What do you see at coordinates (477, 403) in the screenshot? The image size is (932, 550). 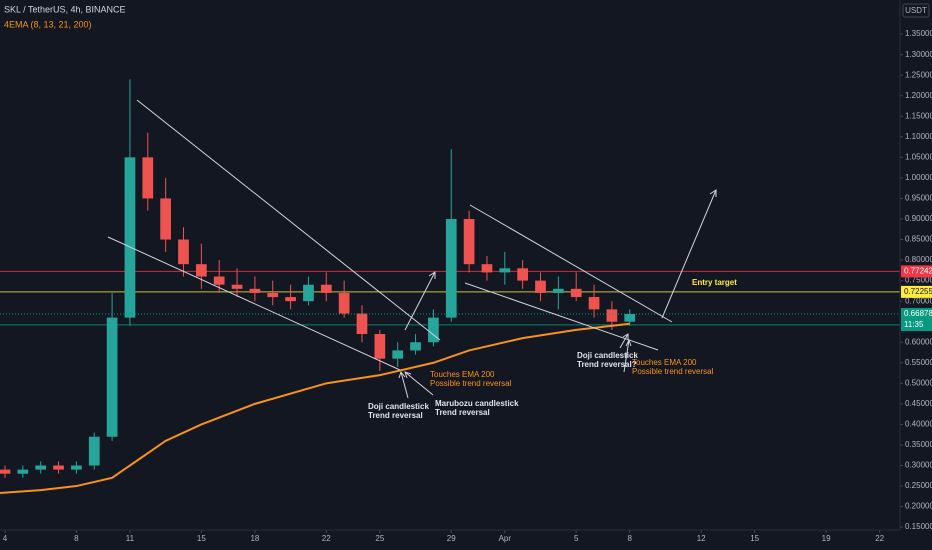 I see `annotation: Marubozu candlestick` at bounding box center [477, 403].